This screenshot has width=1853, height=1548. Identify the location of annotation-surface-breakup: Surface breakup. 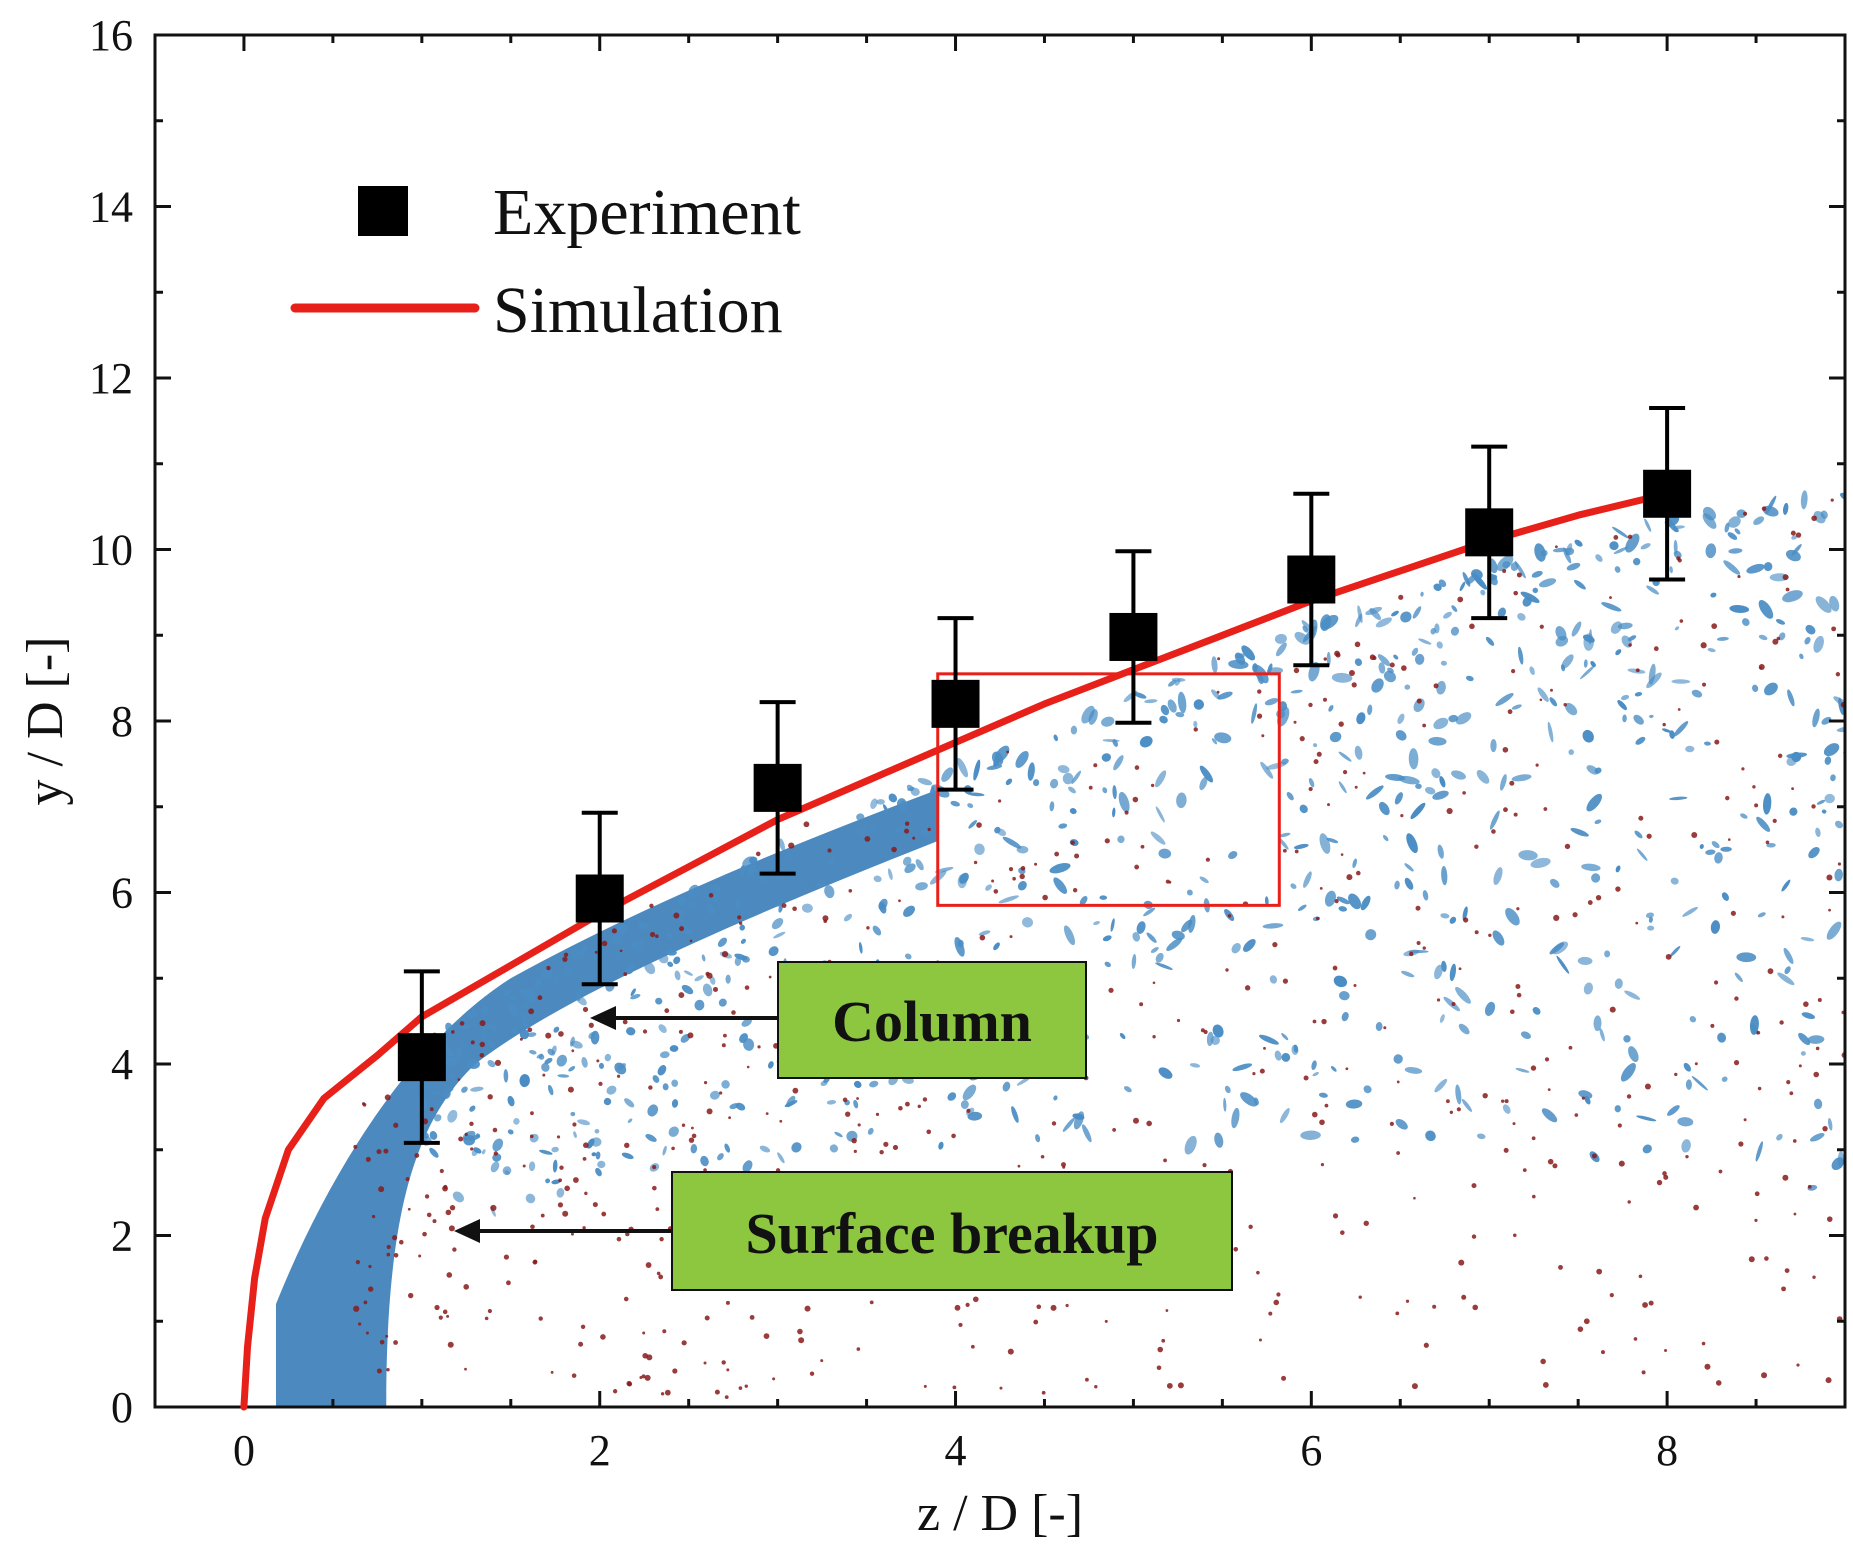
(843, 1231).